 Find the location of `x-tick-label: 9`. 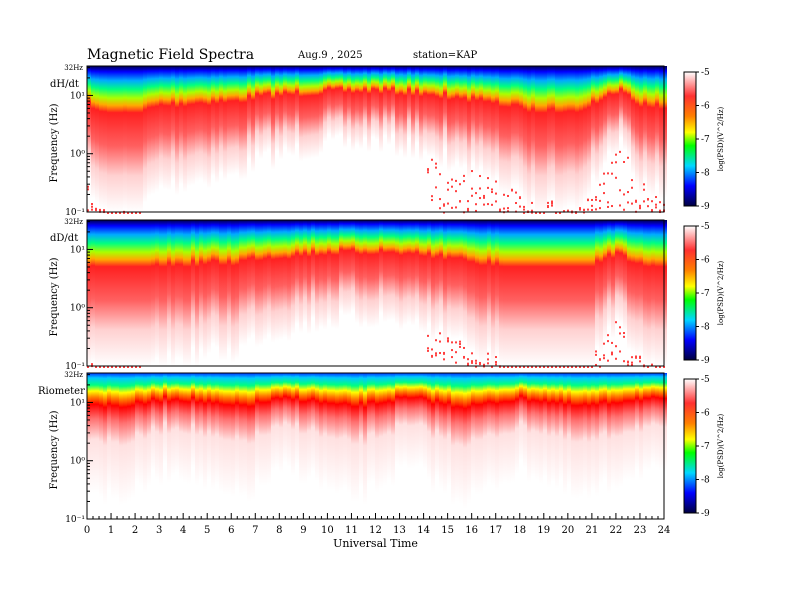

x-tick-label: 9 is located at coordinates (303, 530).